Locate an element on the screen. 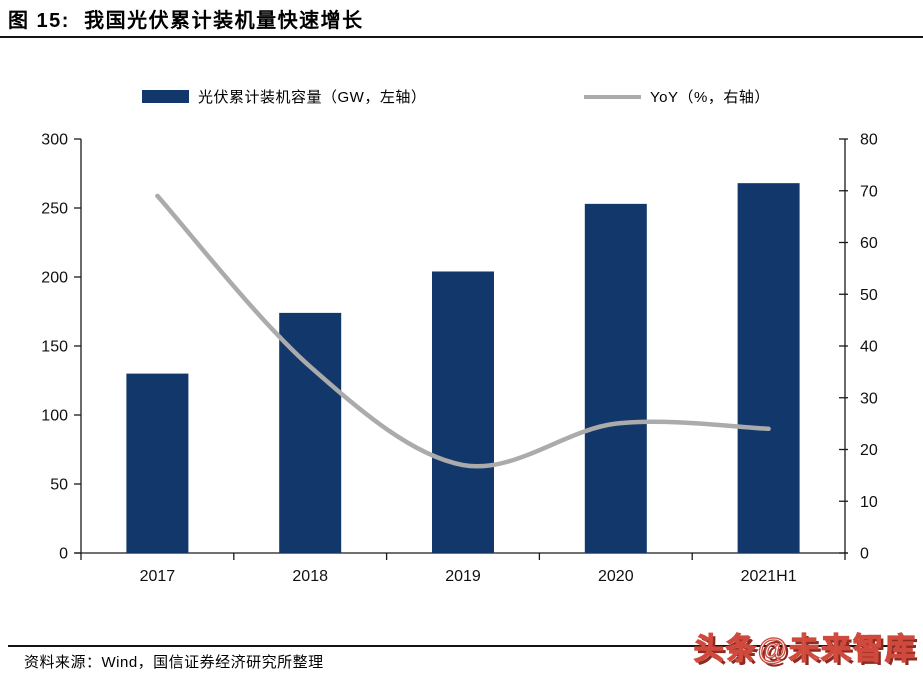 This screenshot has height=678, width=923. left-axis-tick-label: 50 is located at coordinates (59, 485).